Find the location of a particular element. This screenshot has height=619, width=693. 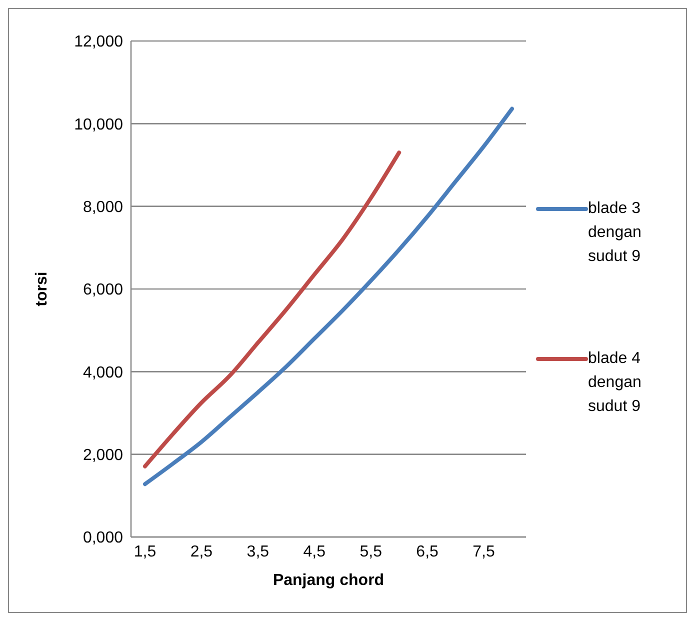

x-tick-label: 4,5 is located at coordinates (314, 551).